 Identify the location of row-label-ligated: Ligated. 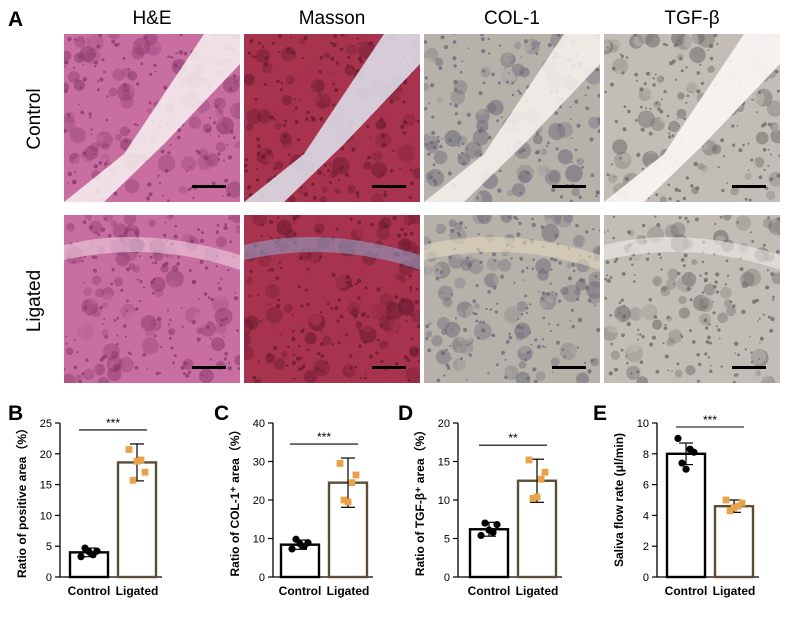
(34, 301).